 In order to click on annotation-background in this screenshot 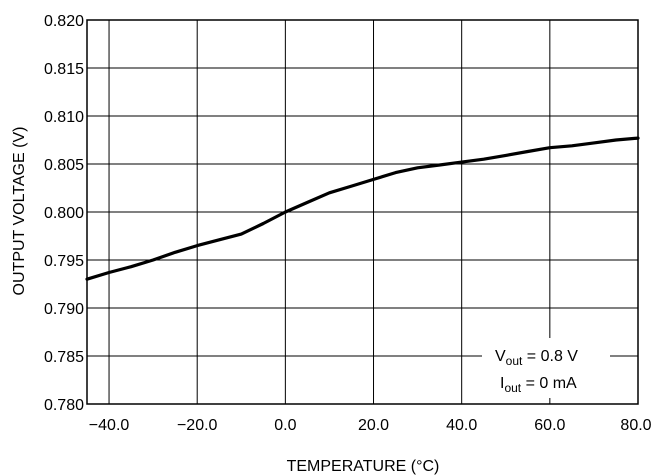, I will do `click(546, 368)`.